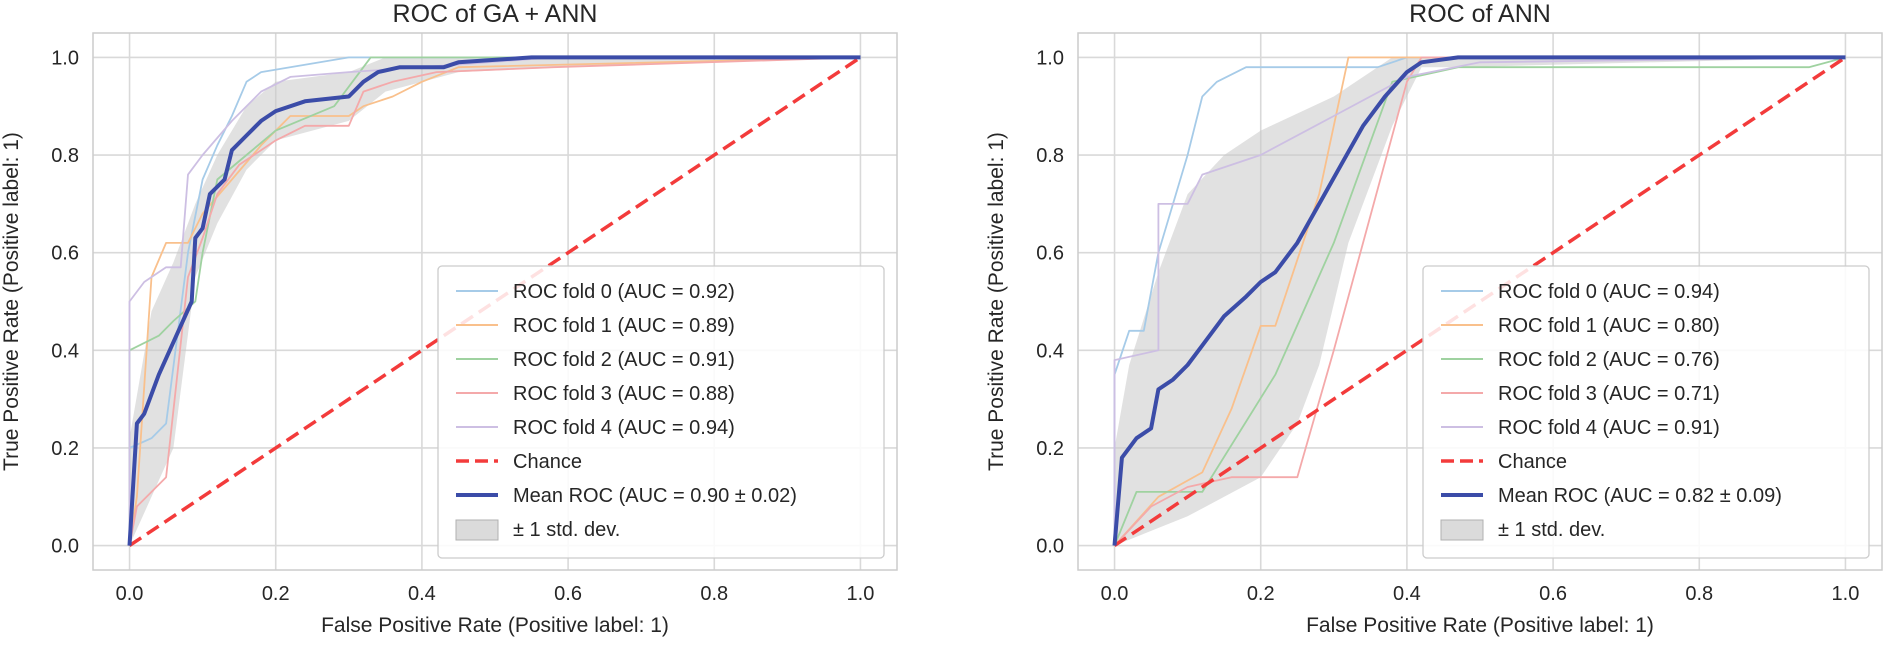  Describe the element at coordinates (1609, 360) in the screenshot. I see `legend-label: ROC fold 2 (AUC = 0.76)` at that location.